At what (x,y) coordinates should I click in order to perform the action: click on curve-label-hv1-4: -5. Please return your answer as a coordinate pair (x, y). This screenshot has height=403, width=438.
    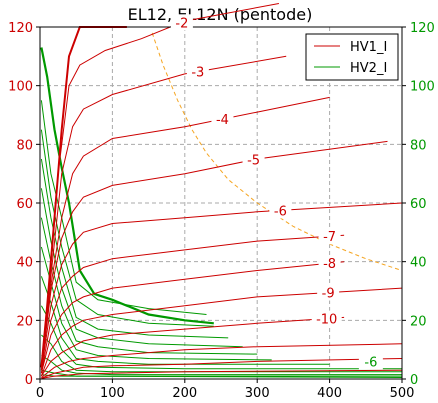
    Looking at the image, I should click on (253, 161).